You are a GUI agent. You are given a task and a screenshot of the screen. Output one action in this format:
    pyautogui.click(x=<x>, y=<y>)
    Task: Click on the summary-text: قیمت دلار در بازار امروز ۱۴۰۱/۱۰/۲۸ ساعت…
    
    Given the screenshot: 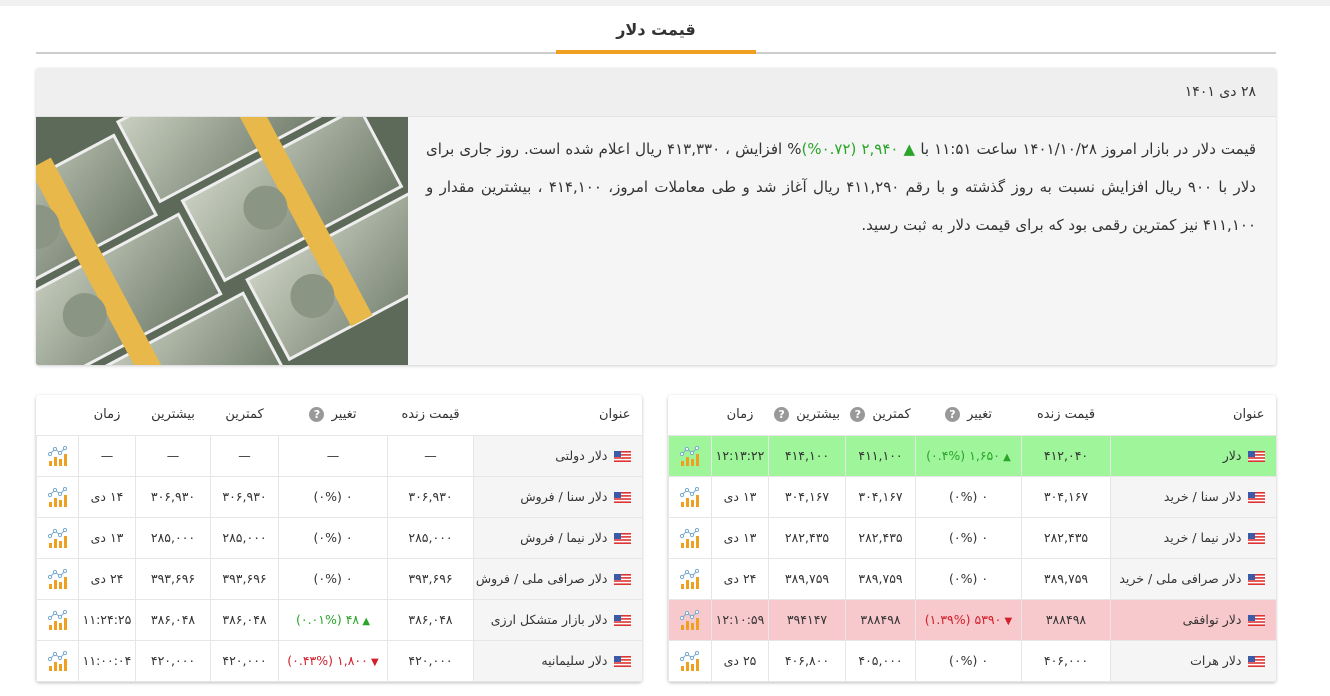 What is the action you would take?
    pyautogui.click(x=841, y=187)
    